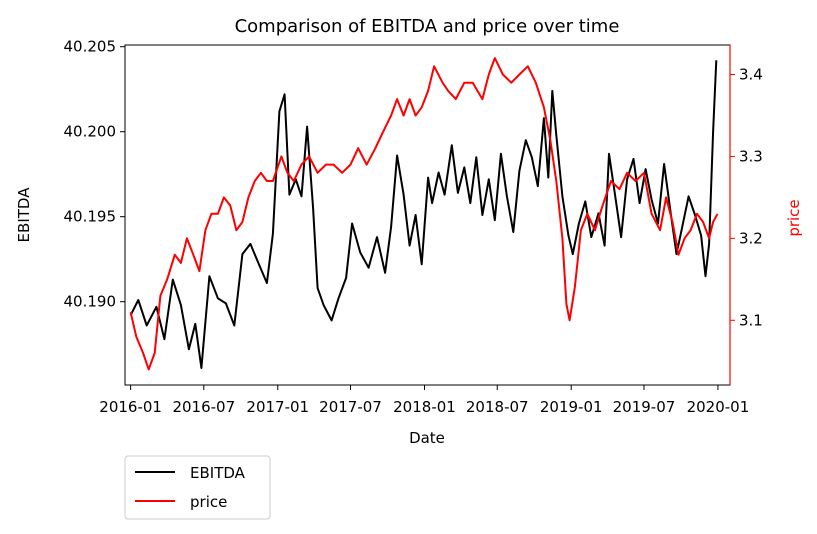  I want to click on y-right-tick-label: 3.4, so click(751, 74).